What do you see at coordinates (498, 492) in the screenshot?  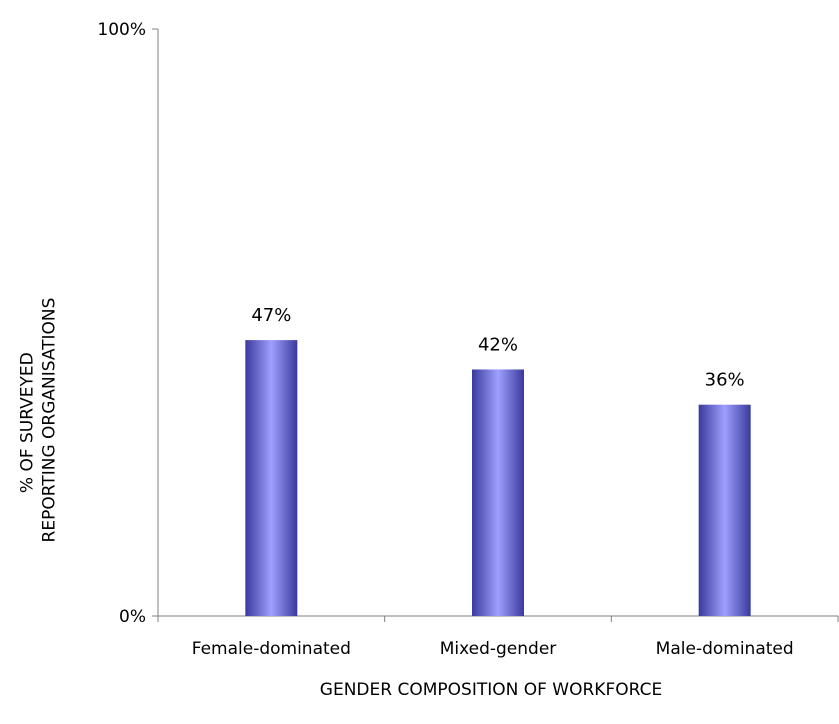 I see `bar-mixed-gender` at bounding box center [498, 492].